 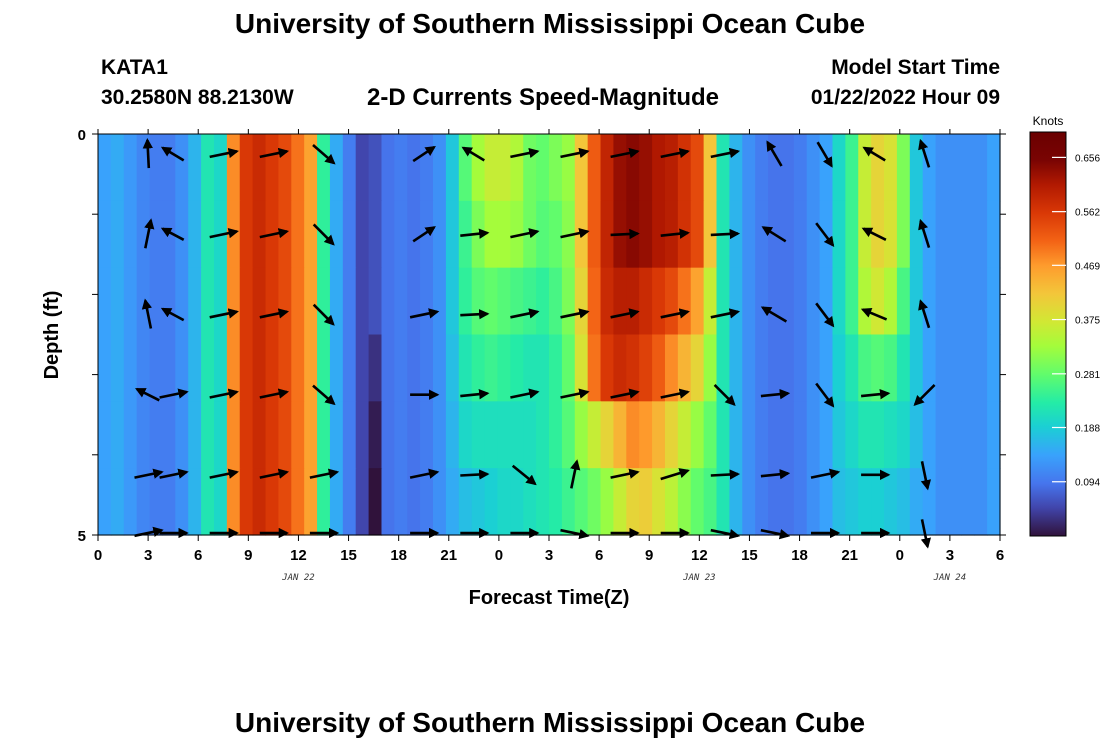 What do you see at coordinates (950, 578) in the screenshot?
I see `date-label: JAN 24` at bounding box center [950, 578].